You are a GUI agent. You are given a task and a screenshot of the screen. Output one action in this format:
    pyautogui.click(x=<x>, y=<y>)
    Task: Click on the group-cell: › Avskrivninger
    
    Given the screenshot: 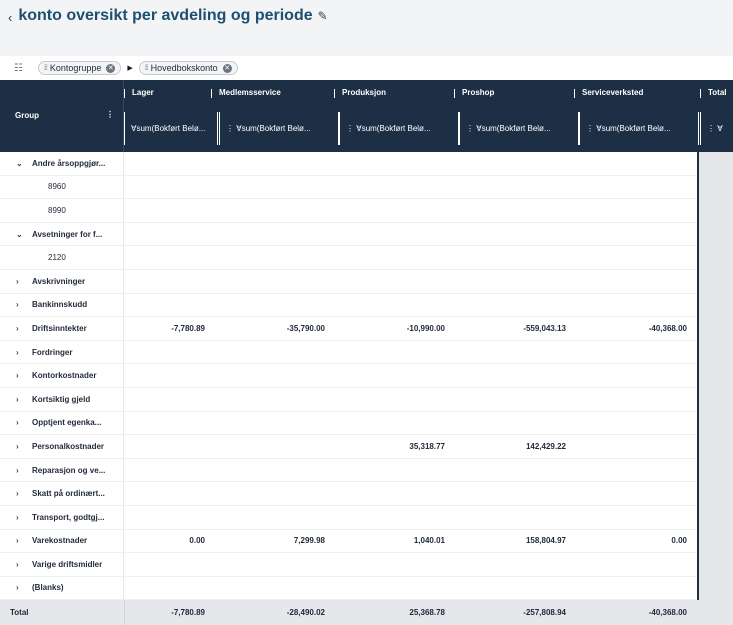 What is the action you would take?
    pyautogui.click(x=62, y=281)
    